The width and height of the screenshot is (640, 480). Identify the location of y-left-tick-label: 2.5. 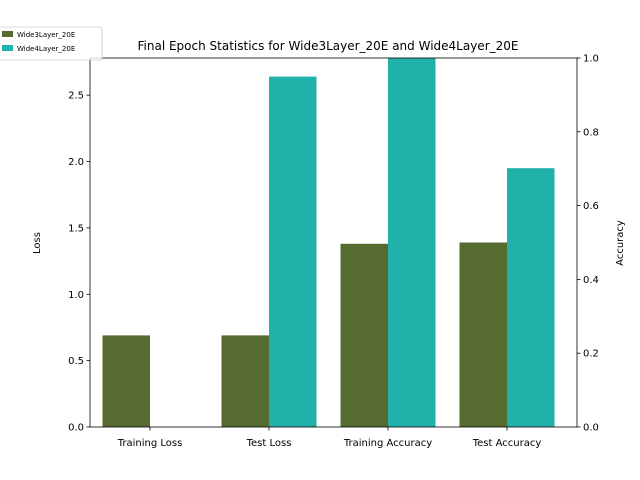
(76, 96).